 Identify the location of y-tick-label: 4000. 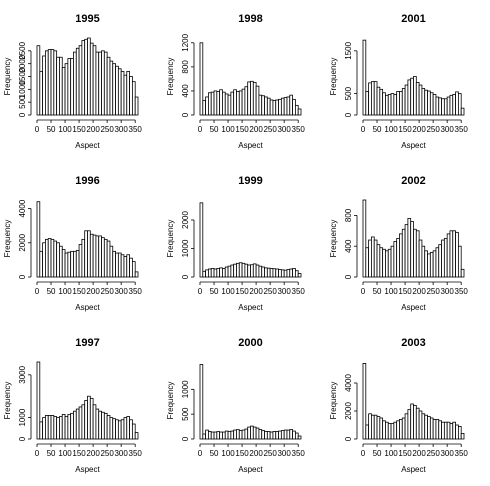
(348, 383).